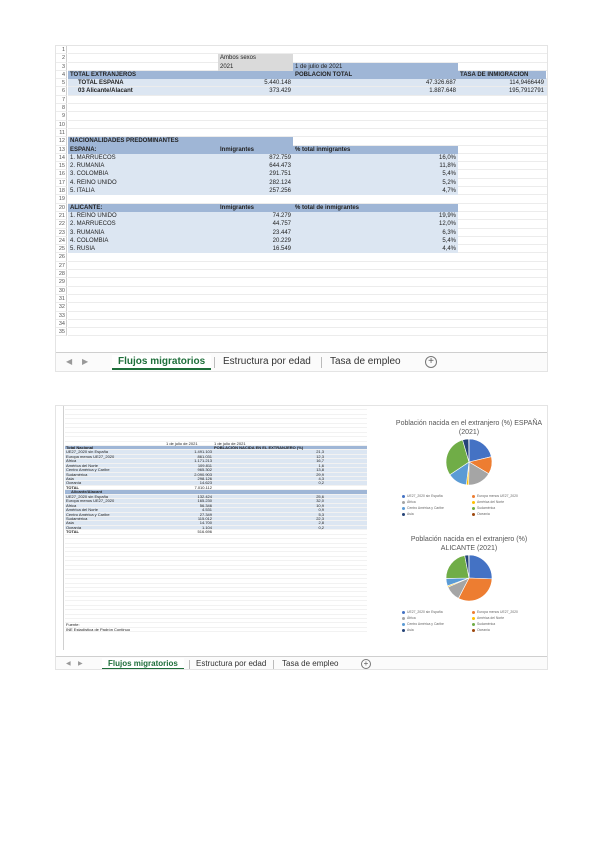 The width and height of the screenshot is (599, 848). I want to click on nacionalidades-title: NACIONALIDADES PREDOMINANTES, so click(180, 141).